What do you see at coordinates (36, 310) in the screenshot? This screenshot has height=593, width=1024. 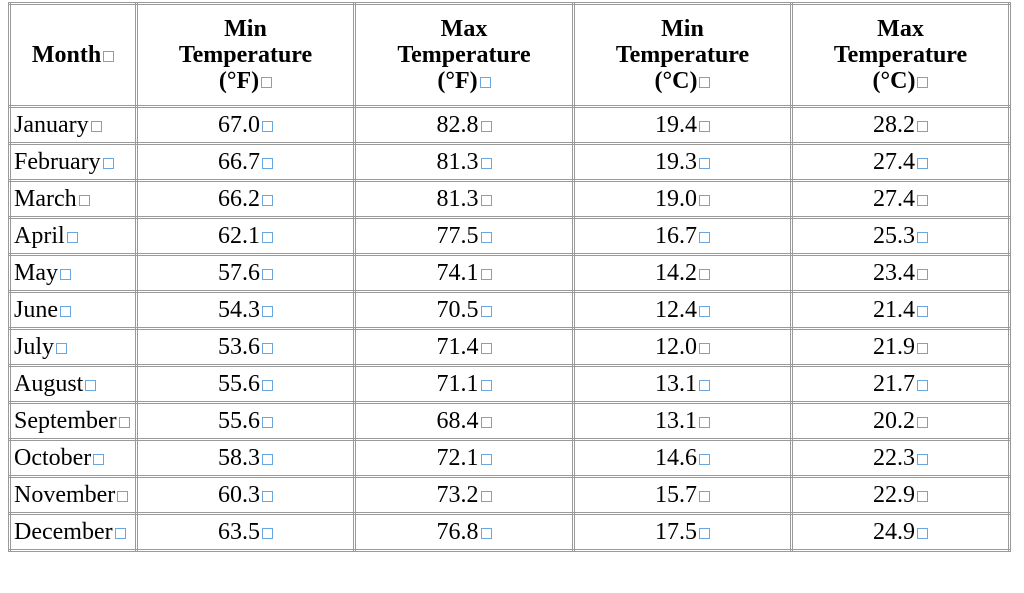 I see `month-text: June` at bounding box center [36, 310].